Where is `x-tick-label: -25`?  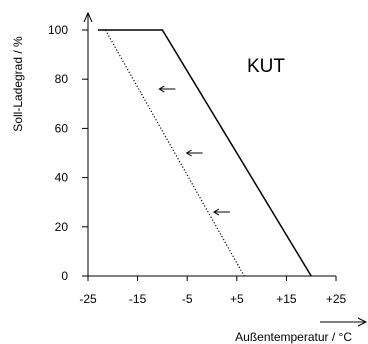 x-tick-label: -25 is located at coordinates (88, 299).